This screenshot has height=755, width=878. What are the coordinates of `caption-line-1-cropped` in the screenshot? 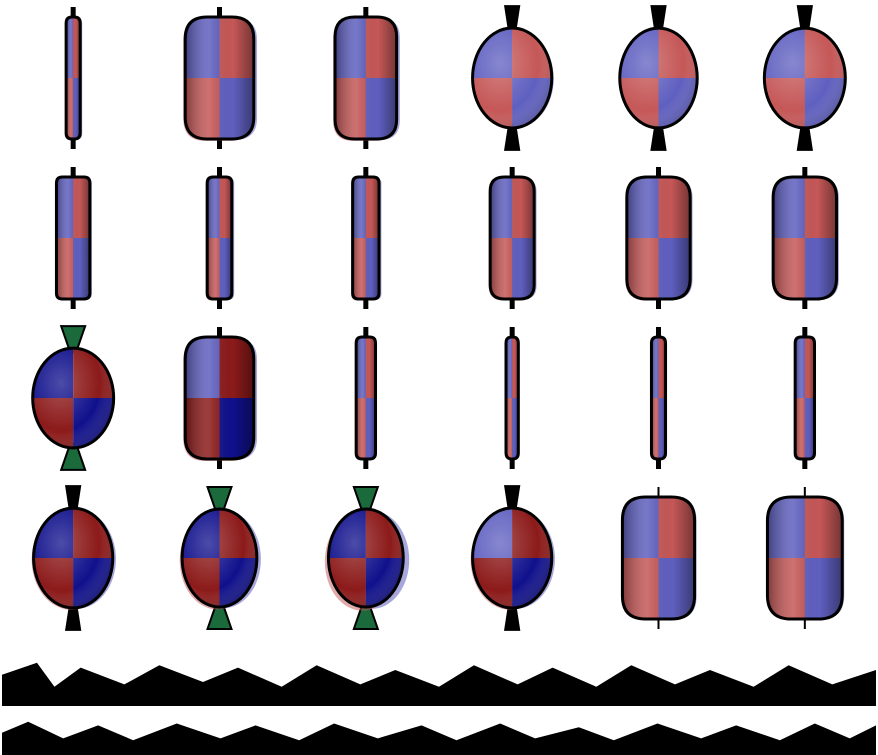 It's located at (439, 684).